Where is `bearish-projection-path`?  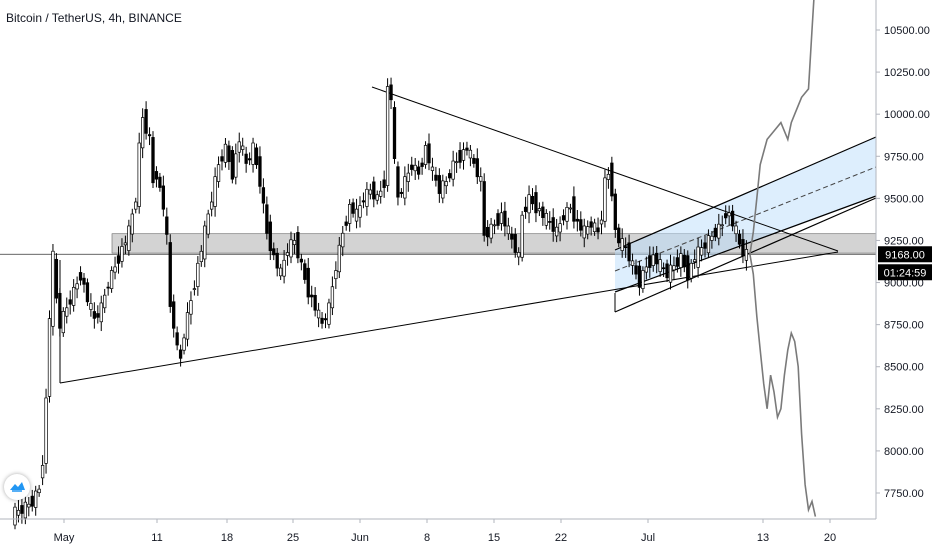 bearish-projection-path is located at coordinates (783, 385).